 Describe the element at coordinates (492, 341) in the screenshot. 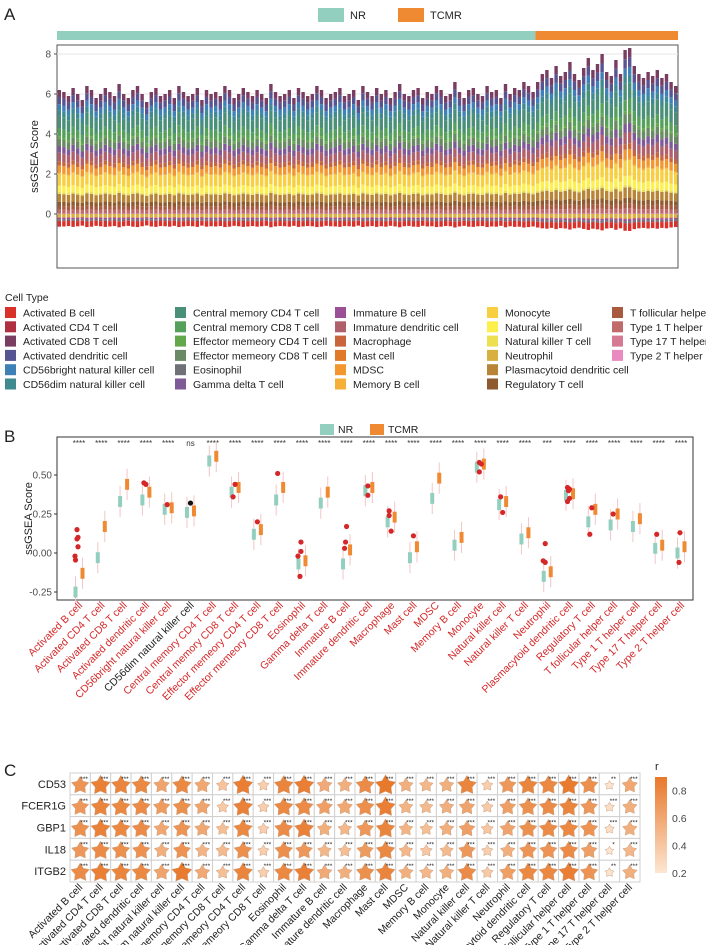

I see `legend-swatch` at that location.